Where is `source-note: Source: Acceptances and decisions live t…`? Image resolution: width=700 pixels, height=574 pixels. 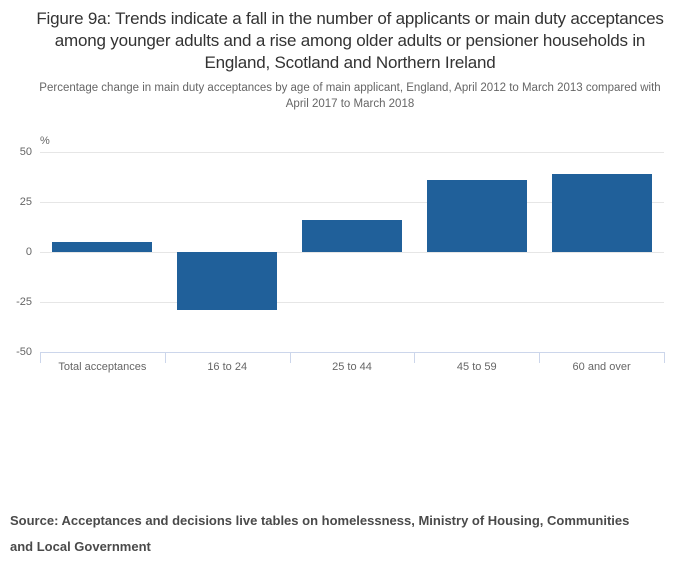 source-note: Source: Acceptances and decisions live t… is located at coordinates (320, 533).